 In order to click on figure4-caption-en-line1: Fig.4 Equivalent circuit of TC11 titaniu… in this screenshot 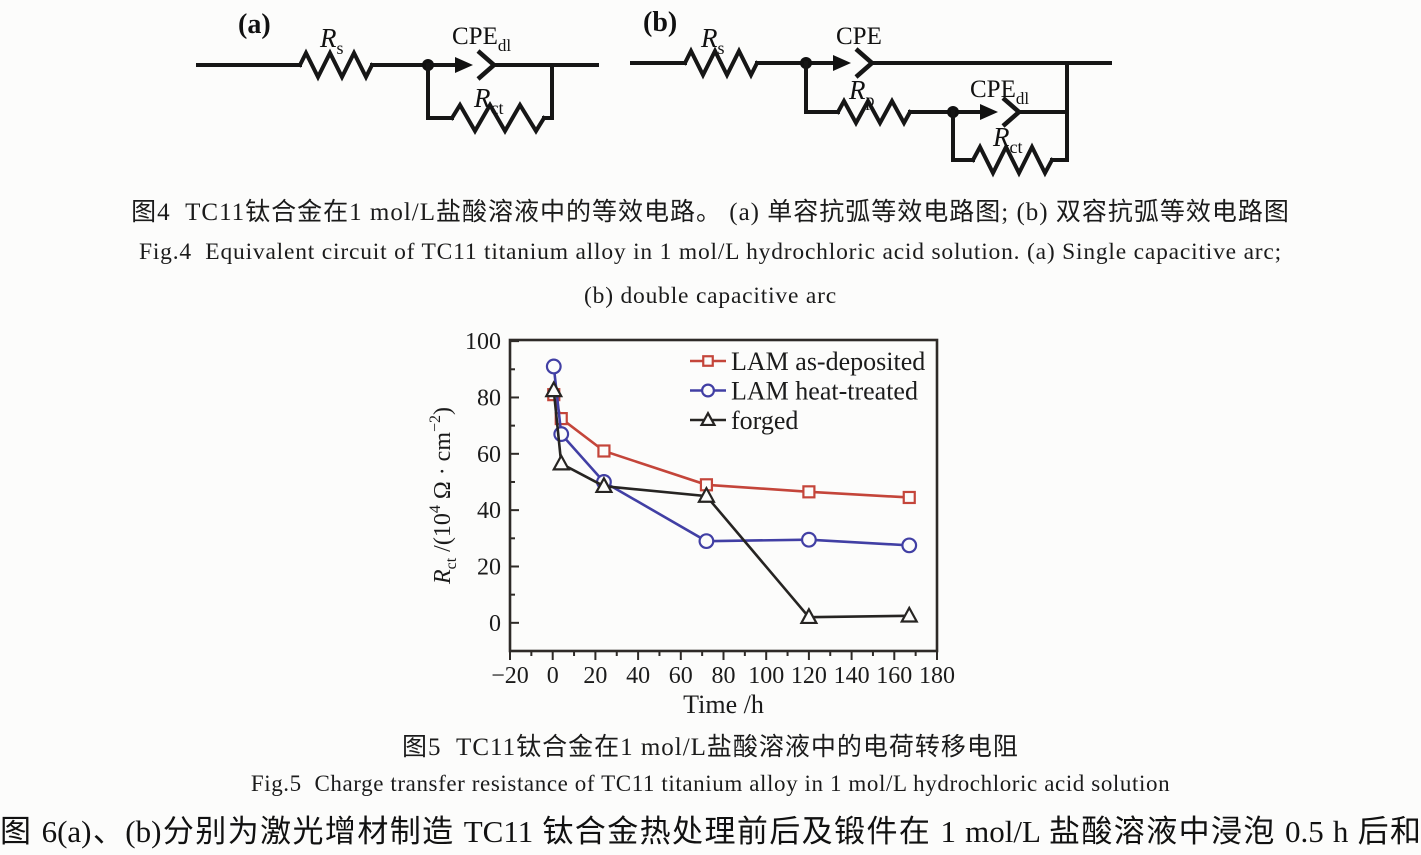, I will do `click(710, 252)`.